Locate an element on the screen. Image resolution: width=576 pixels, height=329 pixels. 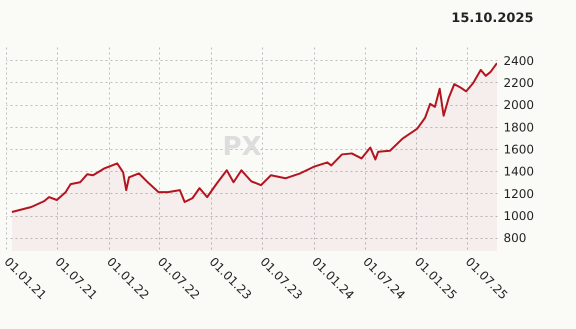
y-tick-label: 1800 is located at coordinates (519, 127).